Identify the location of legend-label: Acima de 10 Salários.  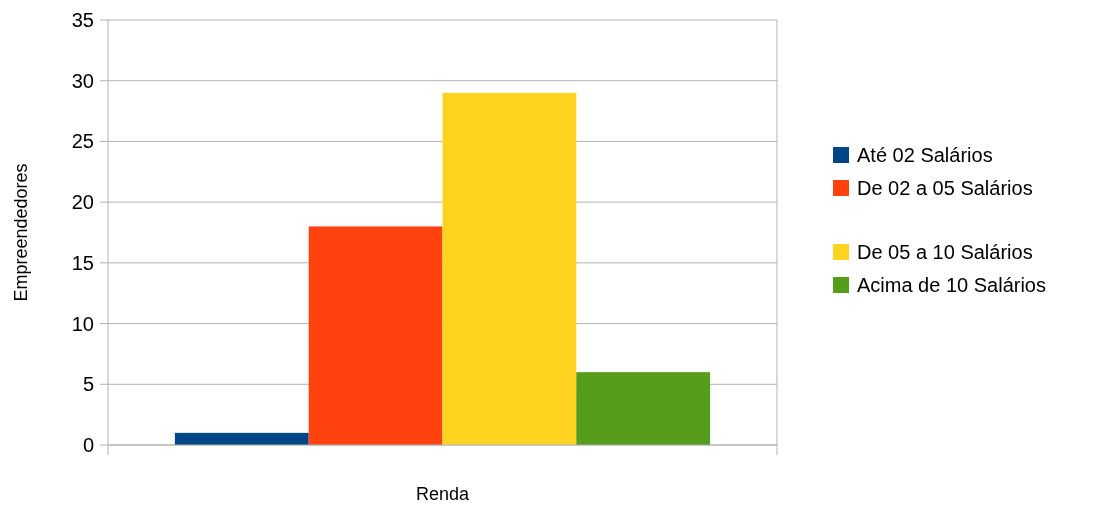
(951, 285).